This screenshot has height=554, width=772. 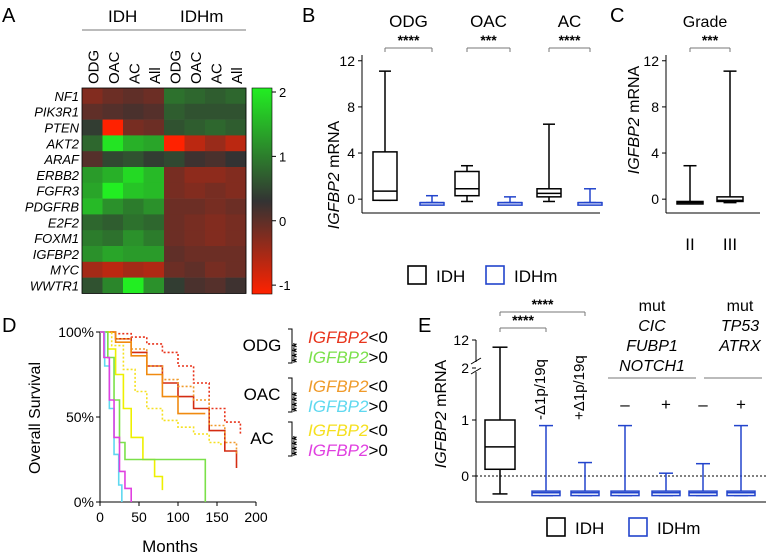 What do you see at coordinates (134, 73) in the screenshot?
I see `heatmap-col-label: AC` at bounding box center [134, 73].